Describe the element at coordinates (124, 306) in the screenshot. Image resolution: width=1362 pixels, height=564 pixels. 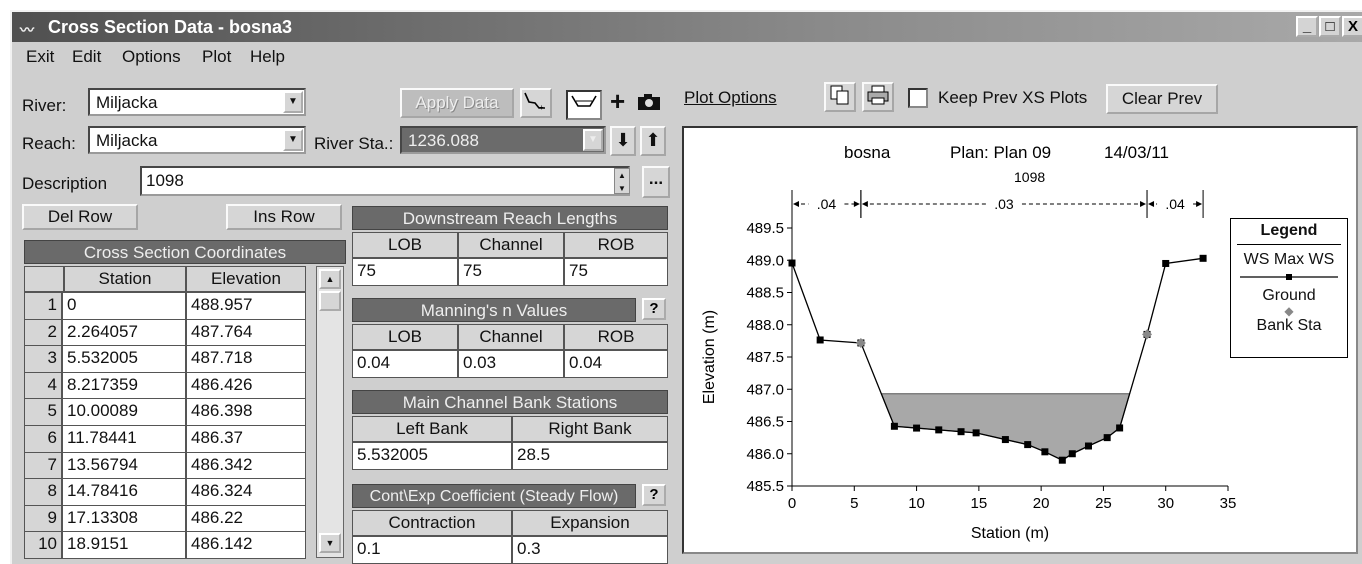
I see `station-cell: 0` at that location.